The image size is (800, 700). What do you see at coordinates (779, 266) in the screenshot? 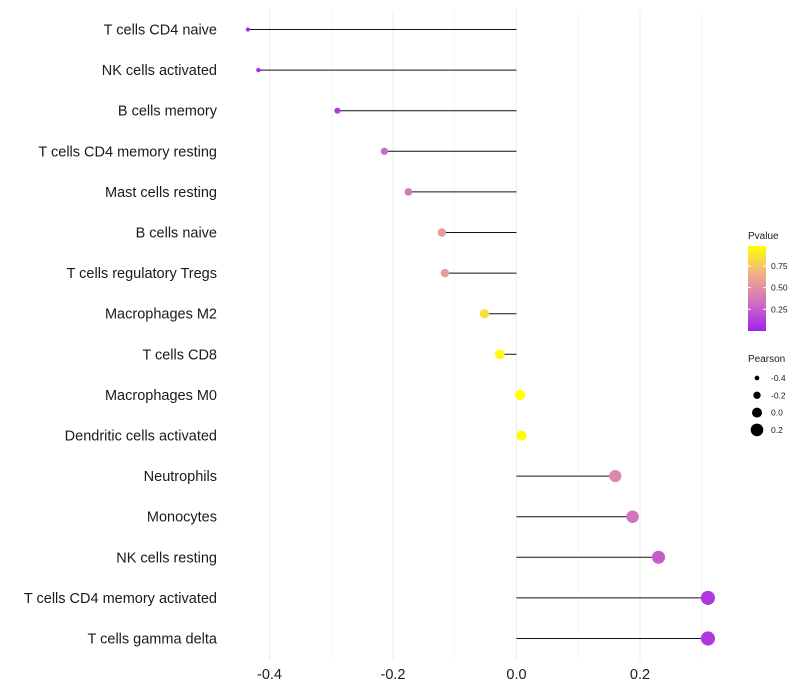
I see `pvalue-tick-label-2: 0.75` at bounding box center [779, 266].